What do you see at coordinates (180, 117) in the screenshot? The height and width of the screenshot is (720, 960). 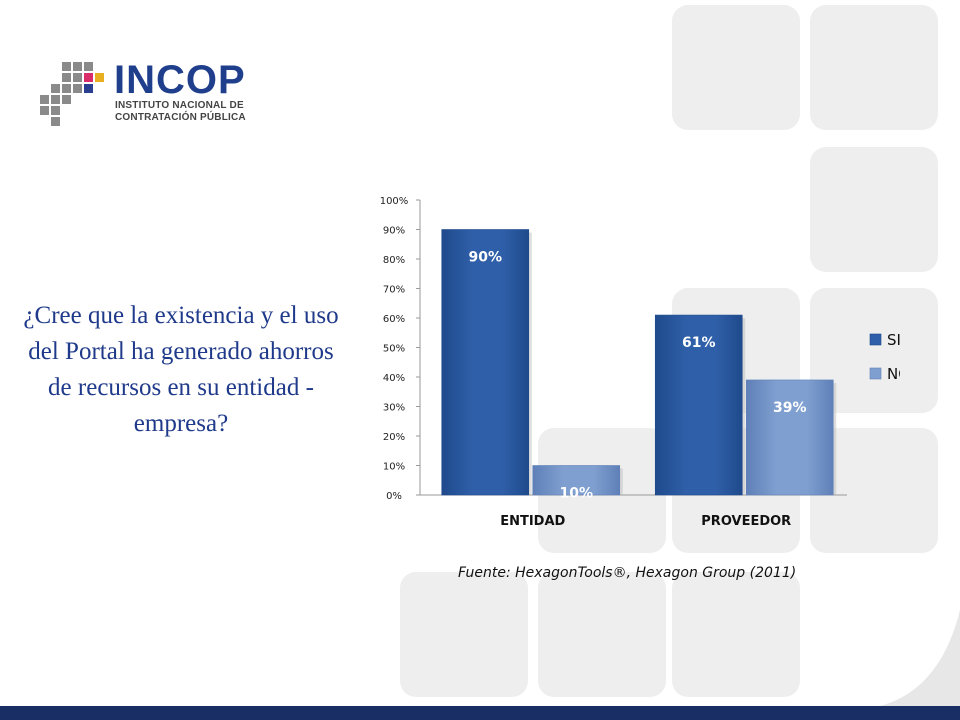 I see `logo-subtitle-line2: CONTRATACIÓN PÚBLICA` at bounding box center [180, 117].